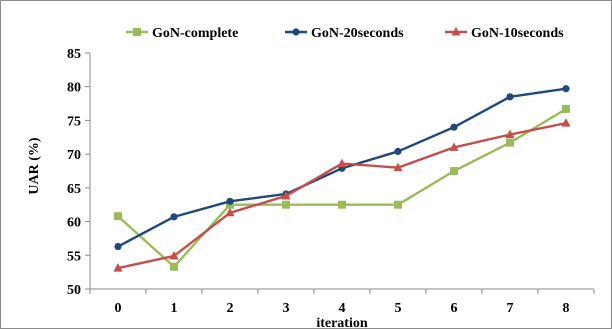 The height and width of the screenshot is (329, 612). Describe the element at coordinates (74, 256) in the screenshot. I see `y-tick-label: 55` at that location.